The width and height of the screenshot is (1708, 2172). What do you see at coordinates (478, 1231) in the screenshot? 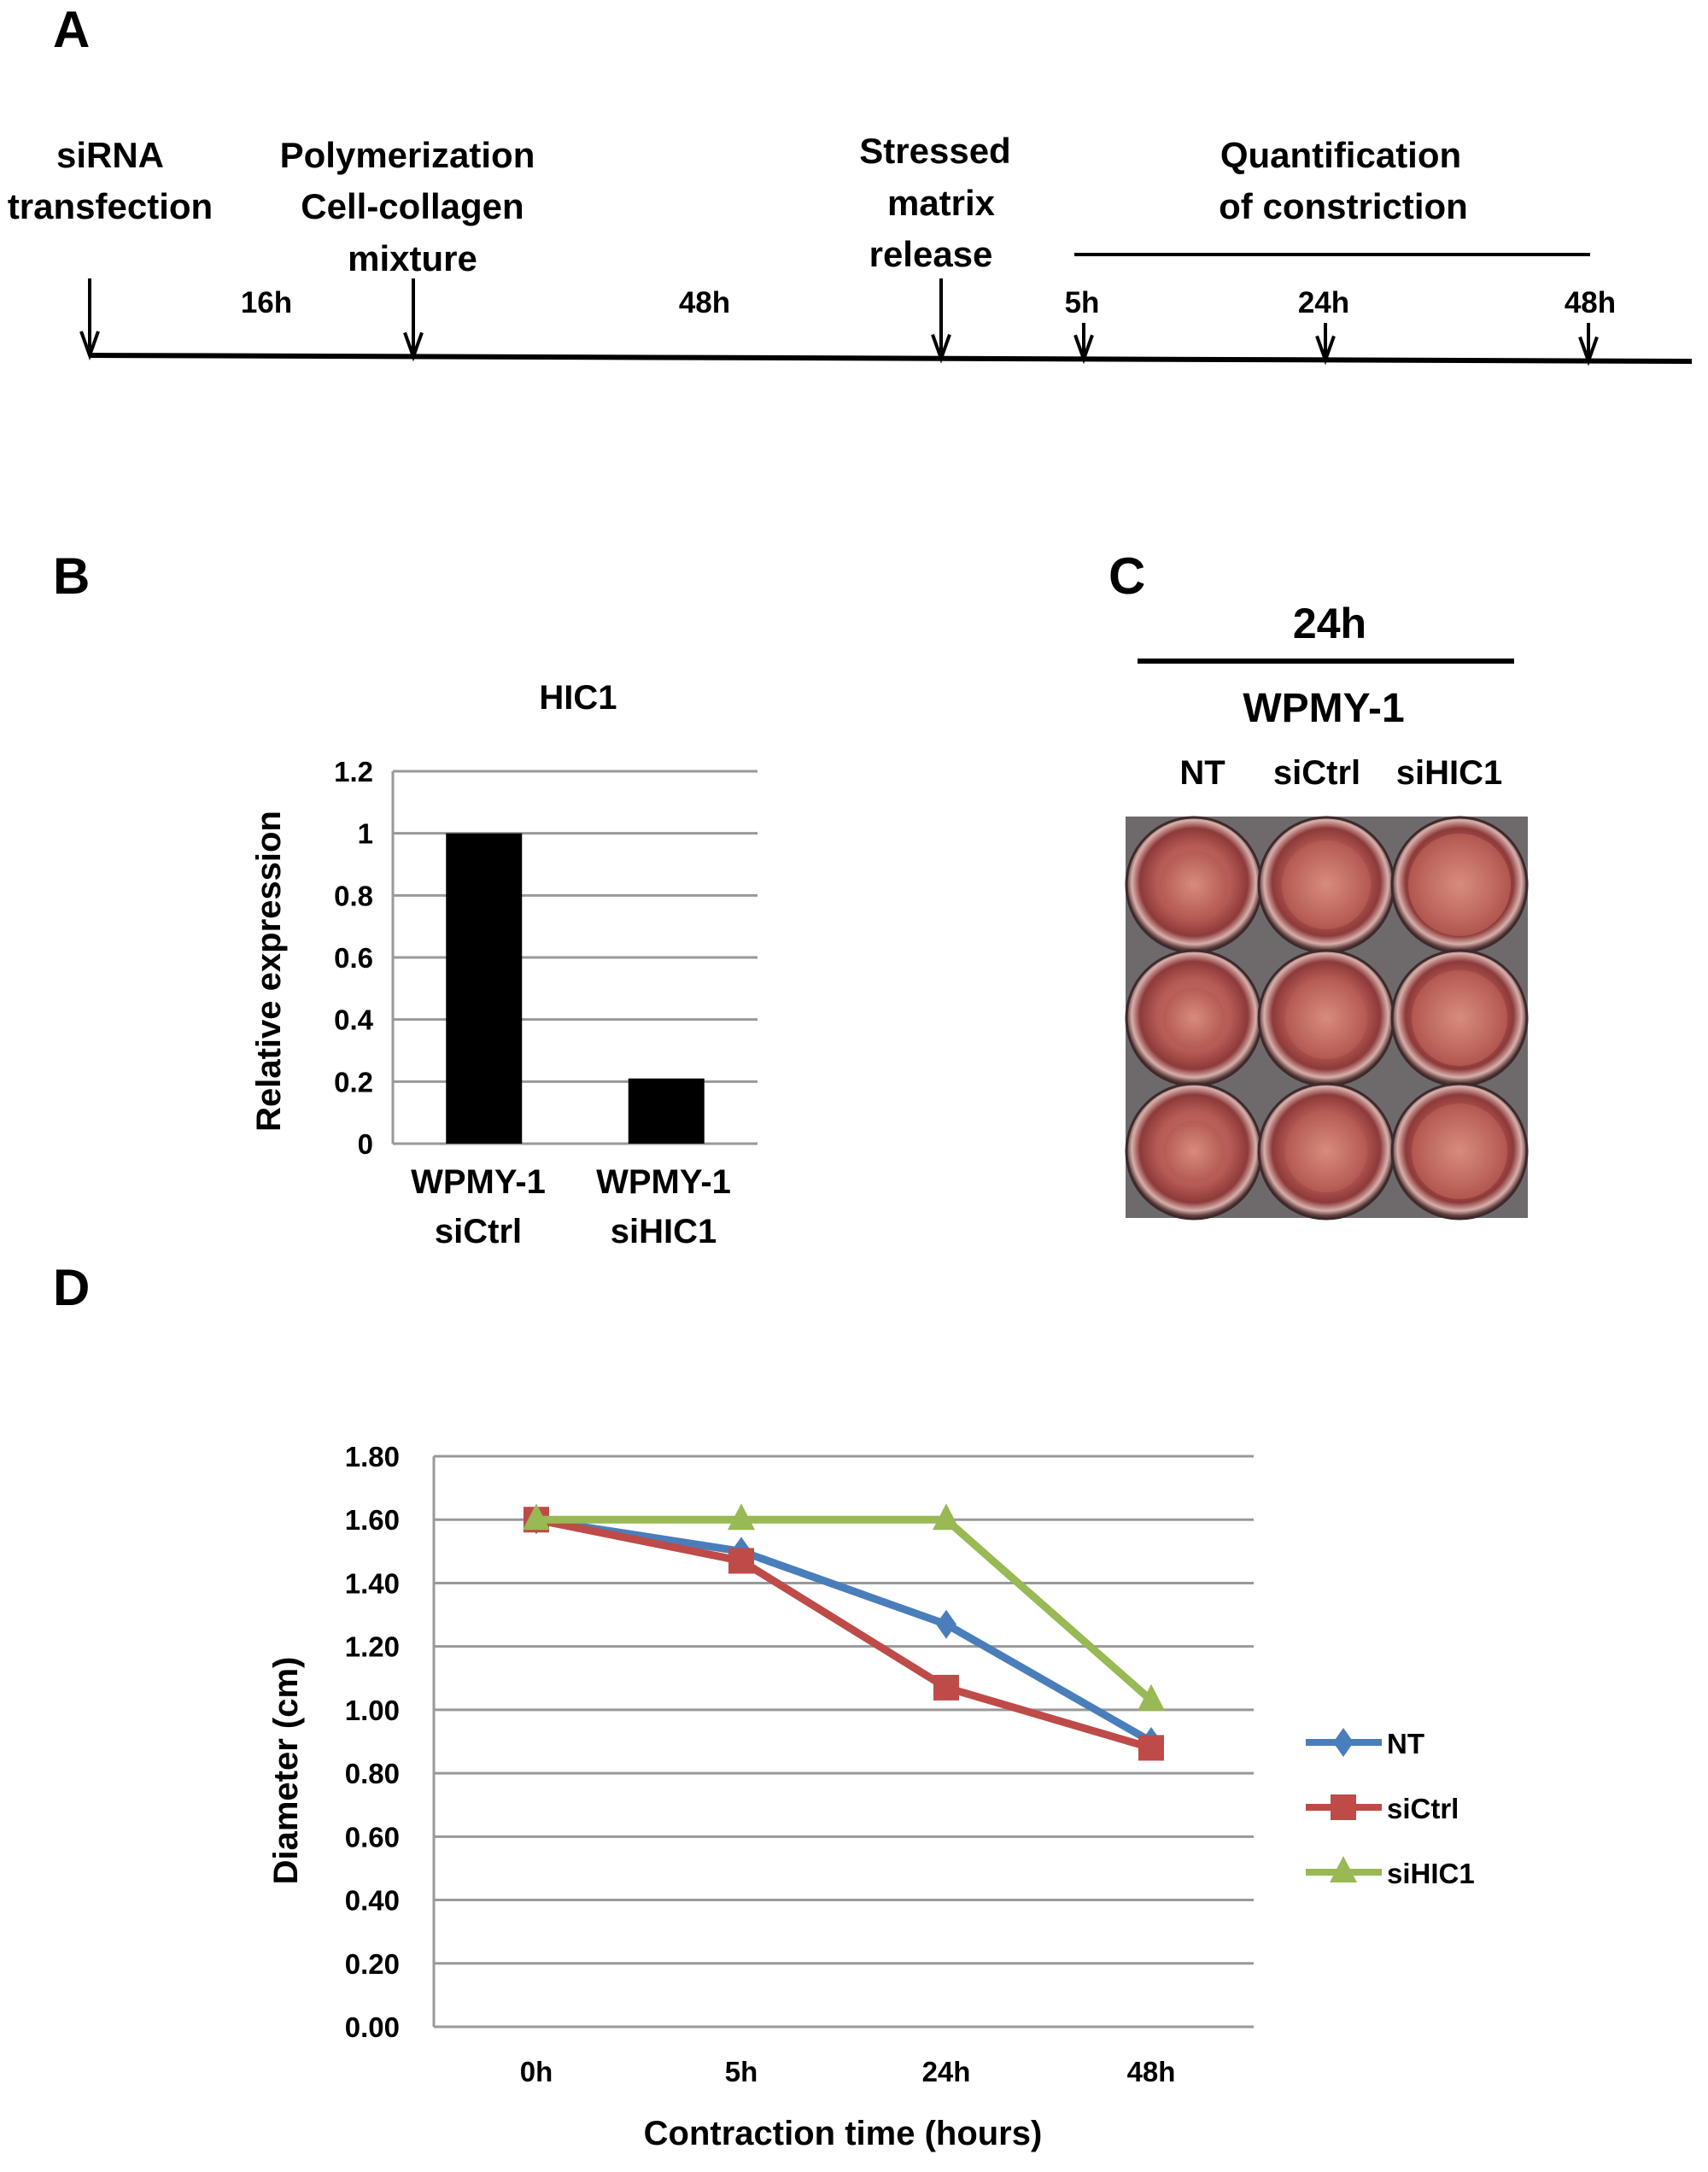
I see `bar-x-label-1-line2: siCtrl` at bounding box center [478, 1231].